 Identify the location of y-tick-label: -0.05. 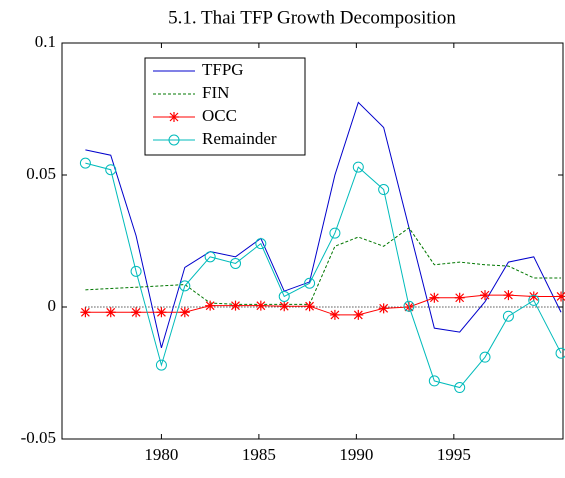
(38, 437).